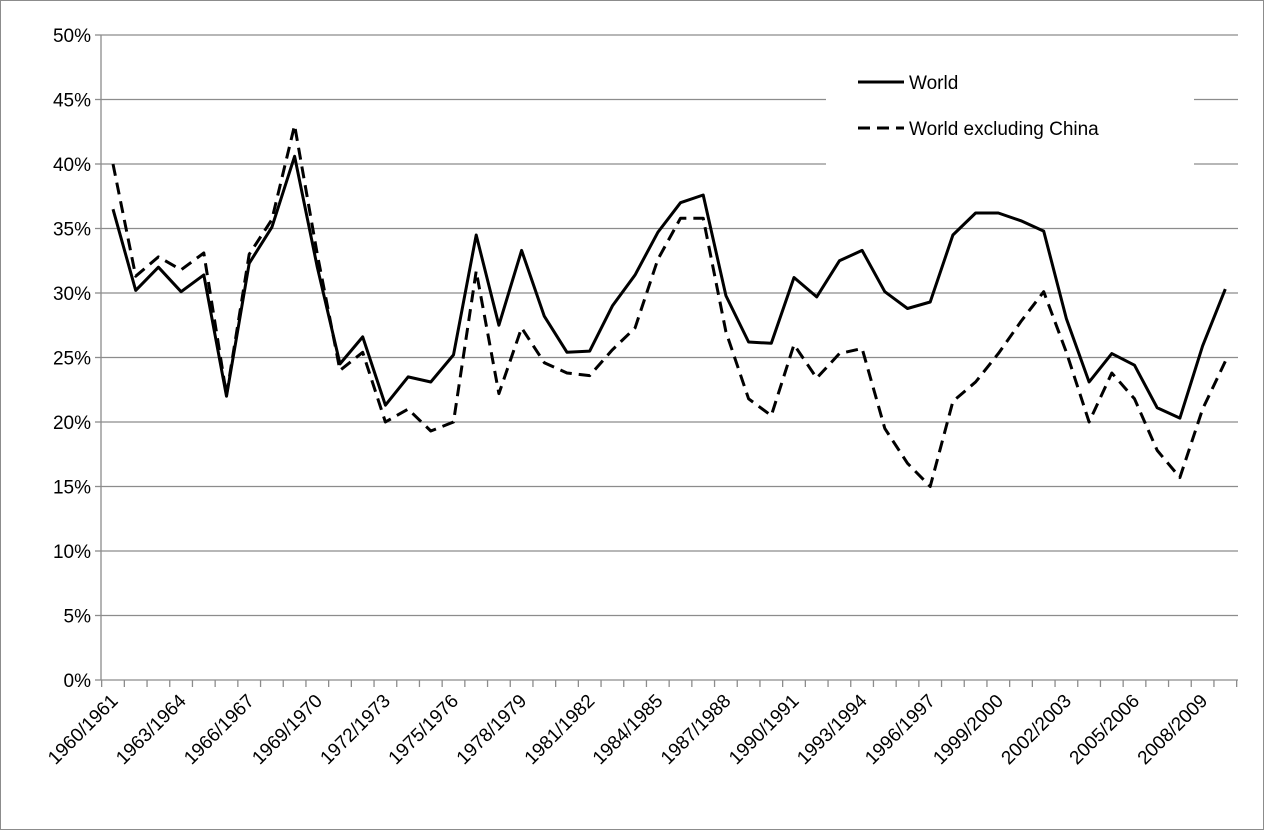  I want to click on y-tick-label: 5%, so click(78, 617).